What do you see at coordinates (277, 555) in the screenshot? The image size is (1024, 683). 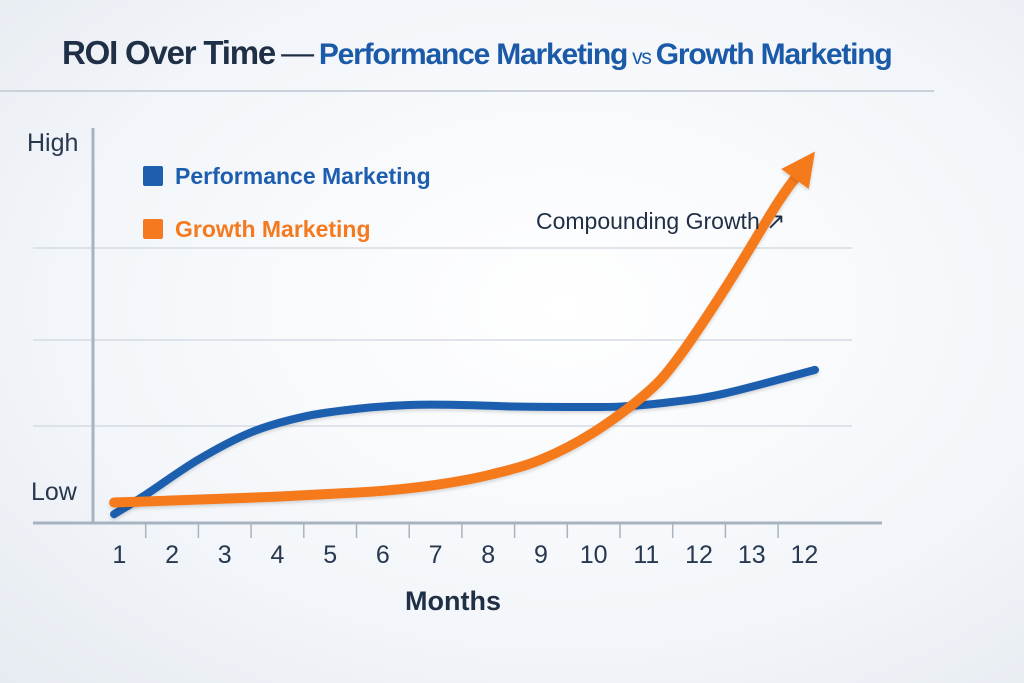 I see `x-tick-label: 4` at bounding box center [277, 555].